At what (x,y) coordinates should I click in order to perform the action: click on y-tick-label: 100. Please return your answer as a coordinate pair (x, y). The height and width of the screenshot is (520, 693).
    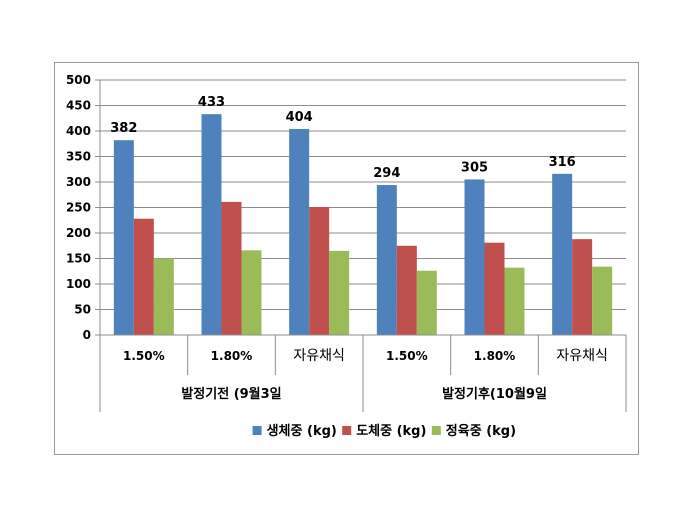
    Looking at the image, I should click on (78, 284).